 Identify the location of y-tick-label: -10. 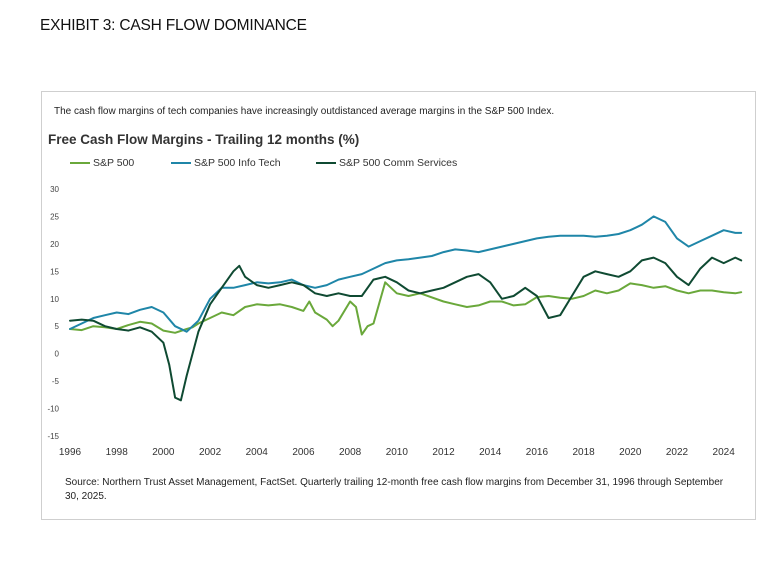
(53, 409).